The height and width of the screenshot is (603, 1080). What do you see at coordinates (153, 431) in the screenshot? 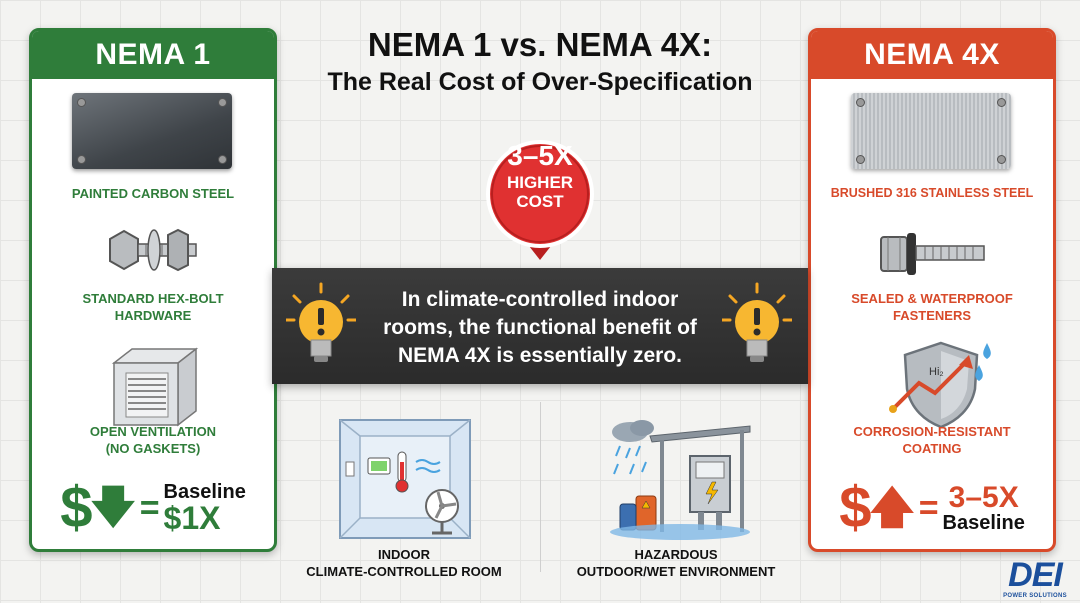
I see `nema1-ventilation-label-1: OPEN VENTILATION` at bounding box center [153, 431].